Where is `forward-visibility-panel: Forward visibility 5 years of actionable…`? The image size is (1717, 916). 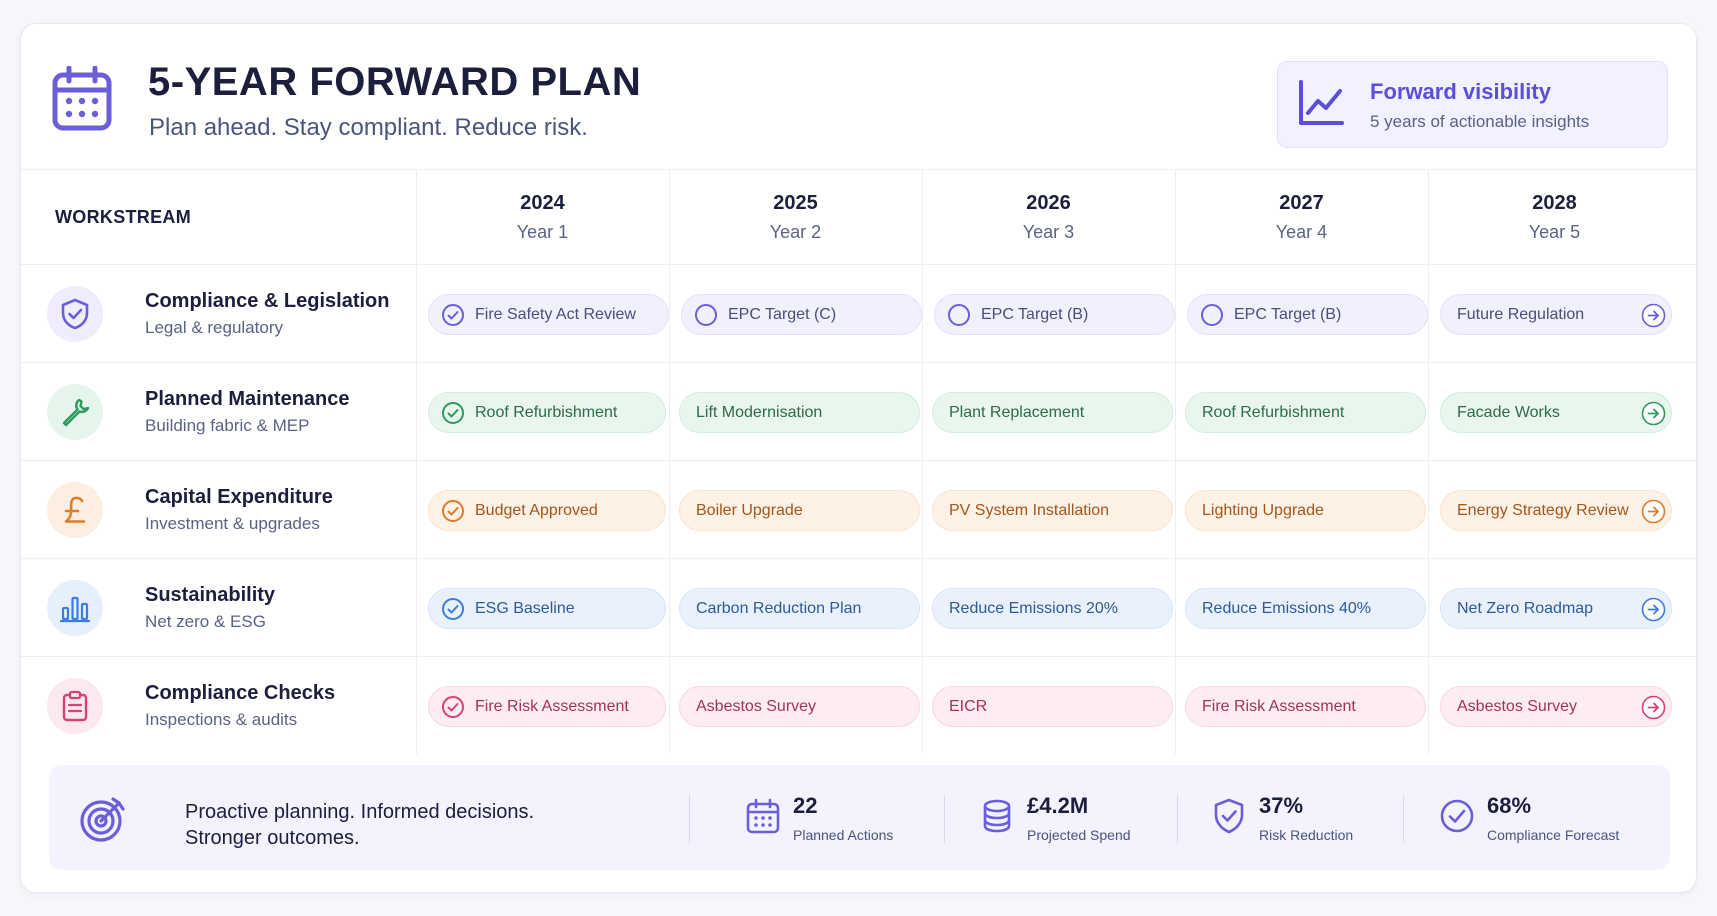 forward-visibility-panel: Forward visibility 5 years of actionable… is located at coordinates (1472, 104).